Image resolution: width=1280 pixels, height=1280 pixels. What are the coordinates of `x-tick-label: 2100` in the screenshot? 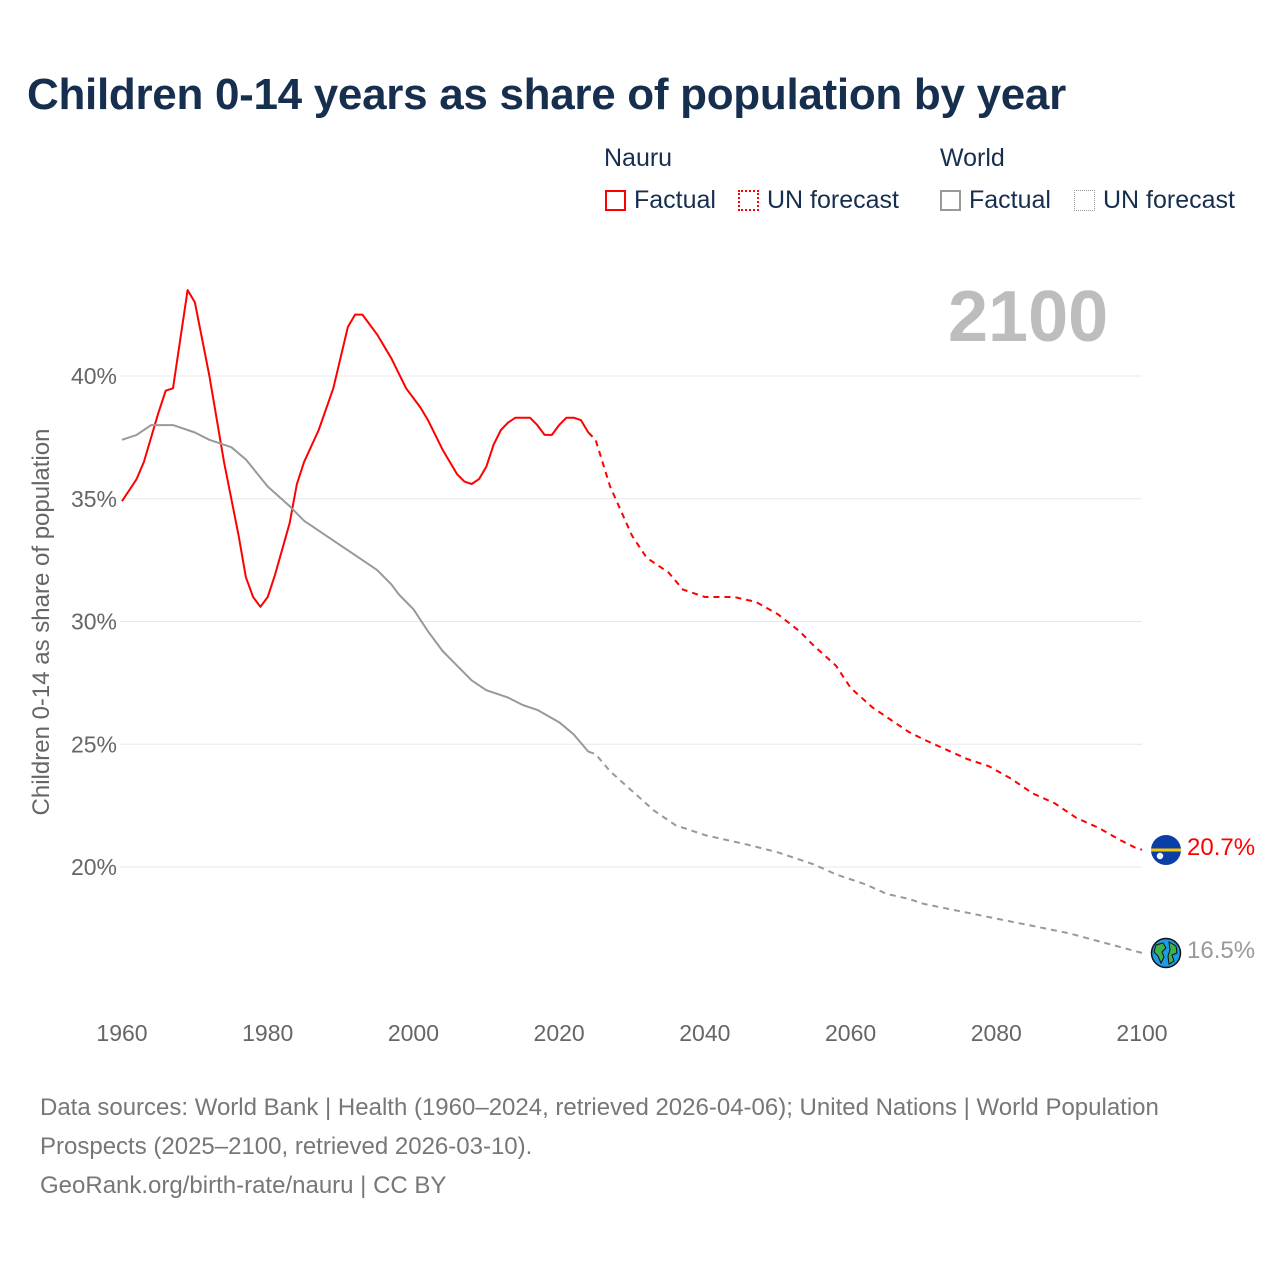 It's located at (1141, 1033).